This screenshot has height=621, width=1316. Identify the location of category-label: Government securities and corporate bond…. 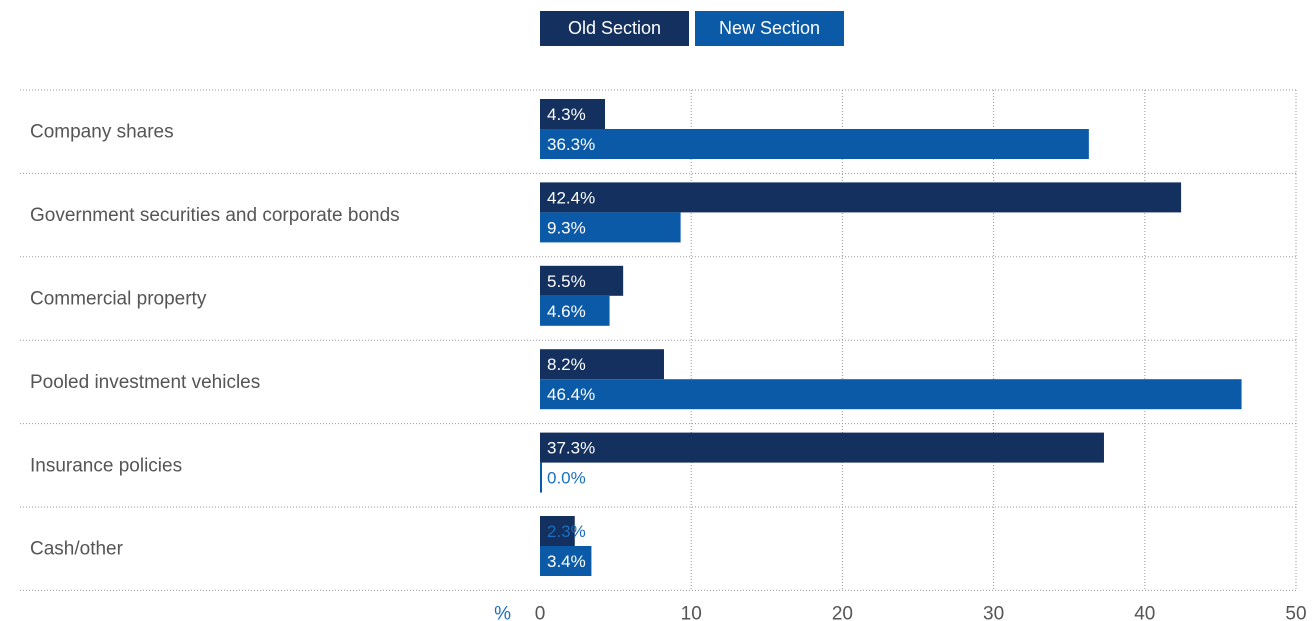
(215, 215).